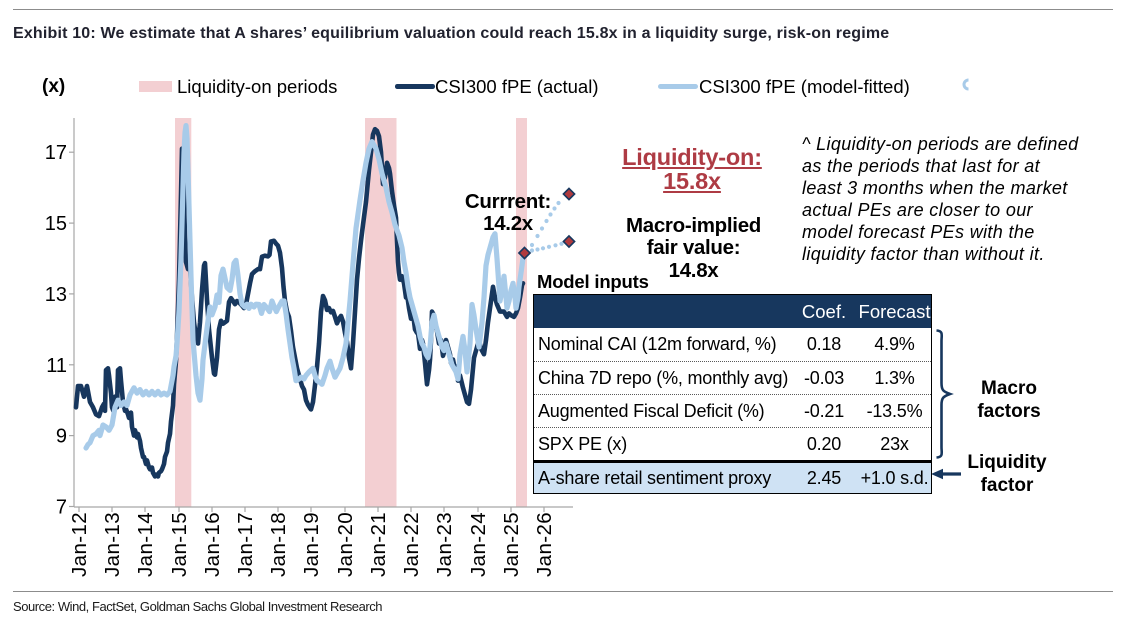 This screenshot has height=628, width=1126. Describe the element at coordinates (145, 544) in the screenshot. I see `svg-text: Jan-14` at that location.